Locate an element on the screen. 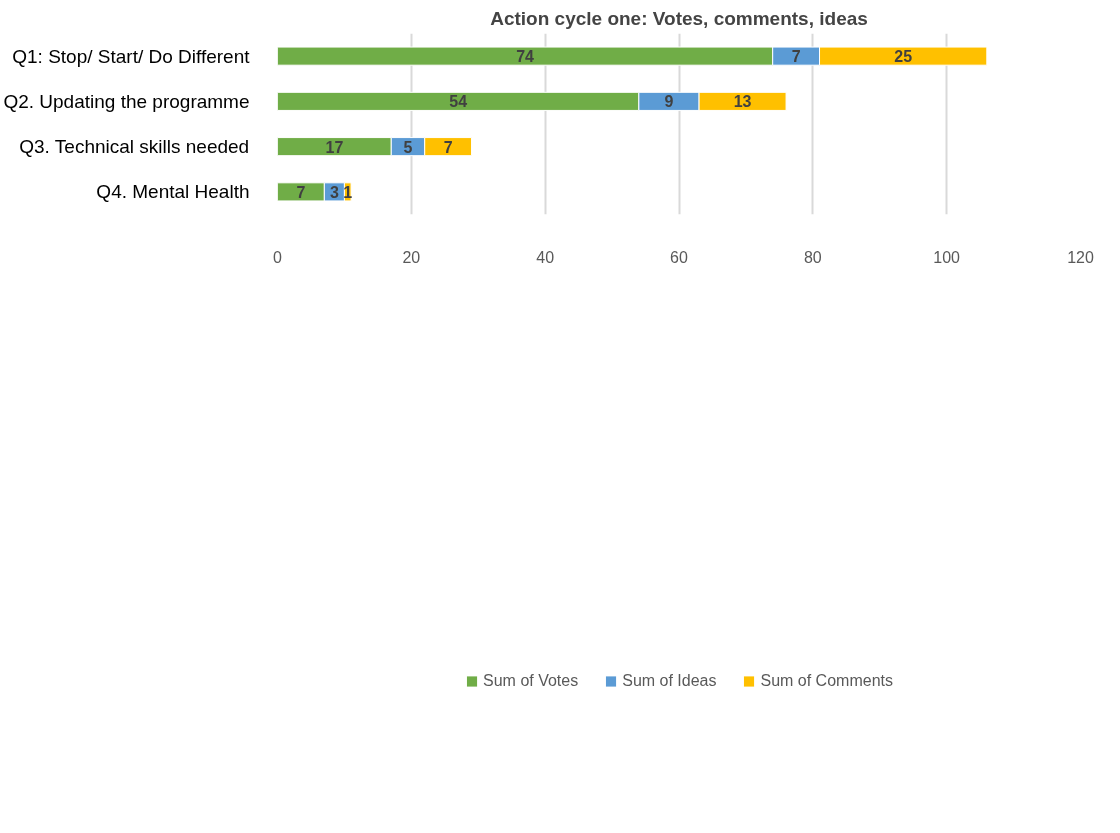 This screenshot has height=833, width=1120. data-label: 3 is located at coordinates (334, 192).